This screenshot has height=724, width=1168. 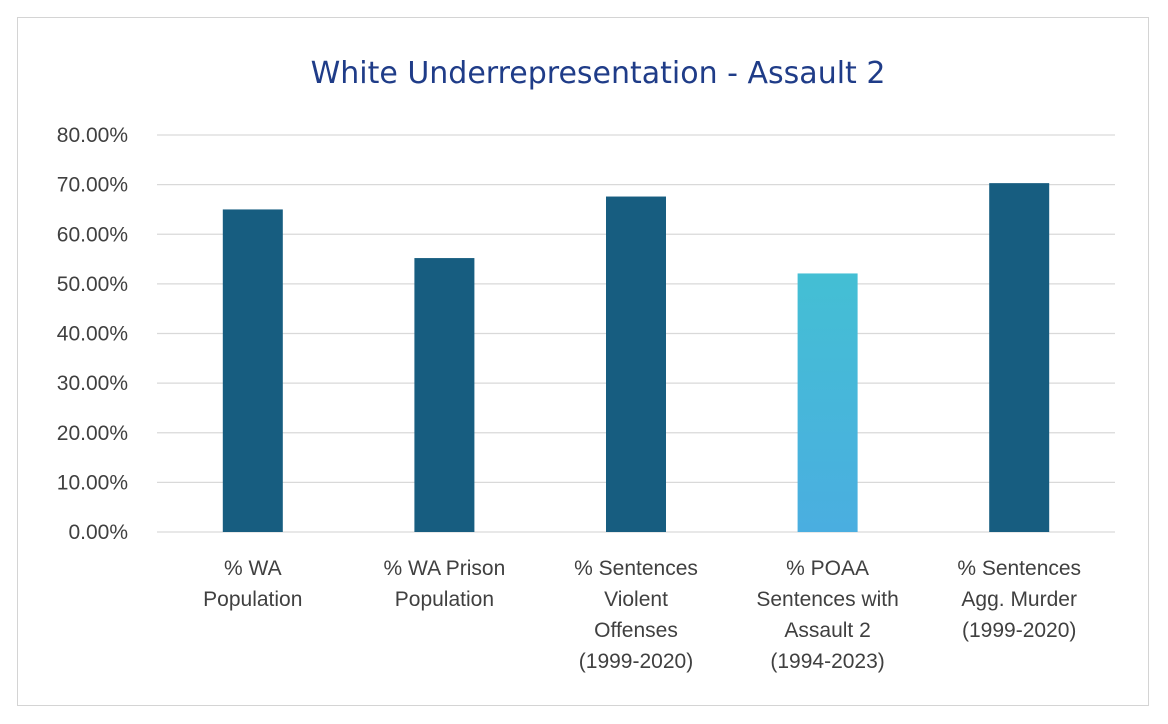 I want to click on x-category-label-line: Assault 2, so click(x=827, y=630).